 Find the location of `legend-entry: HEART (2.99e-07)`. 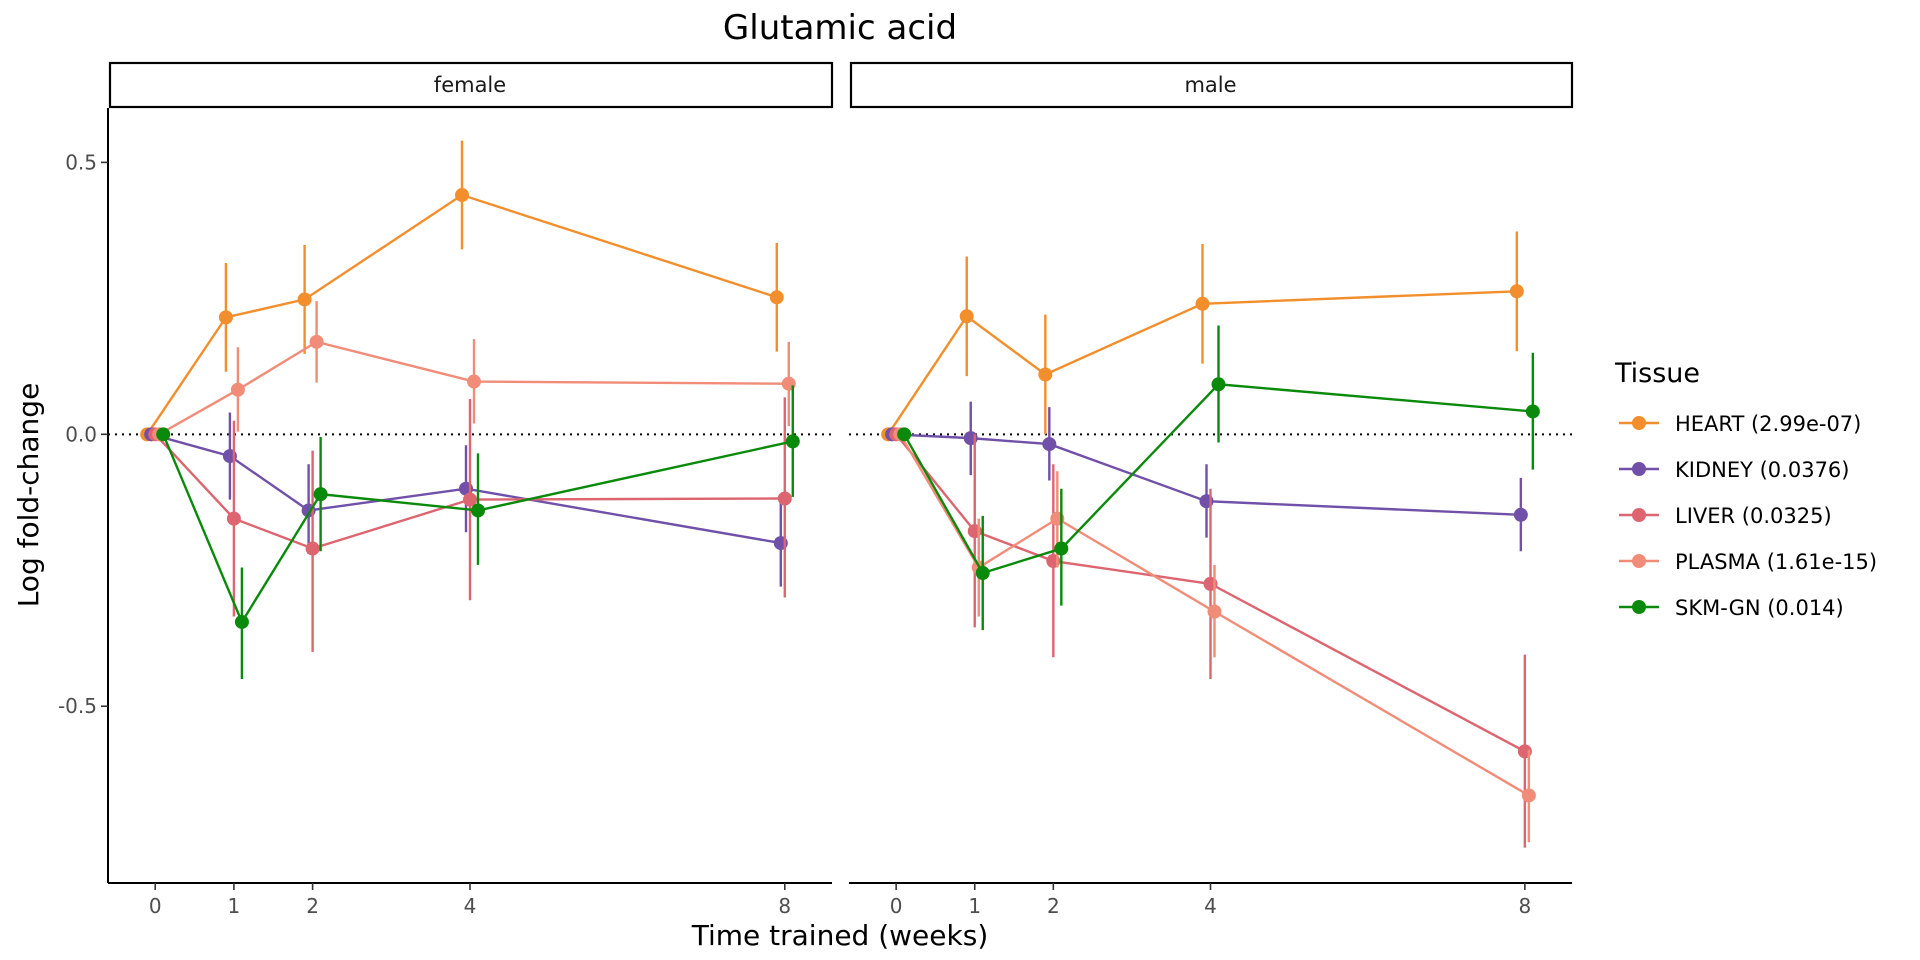

legend-entry: HEART (2.99e-07) is located at coordinates (1740, 424).